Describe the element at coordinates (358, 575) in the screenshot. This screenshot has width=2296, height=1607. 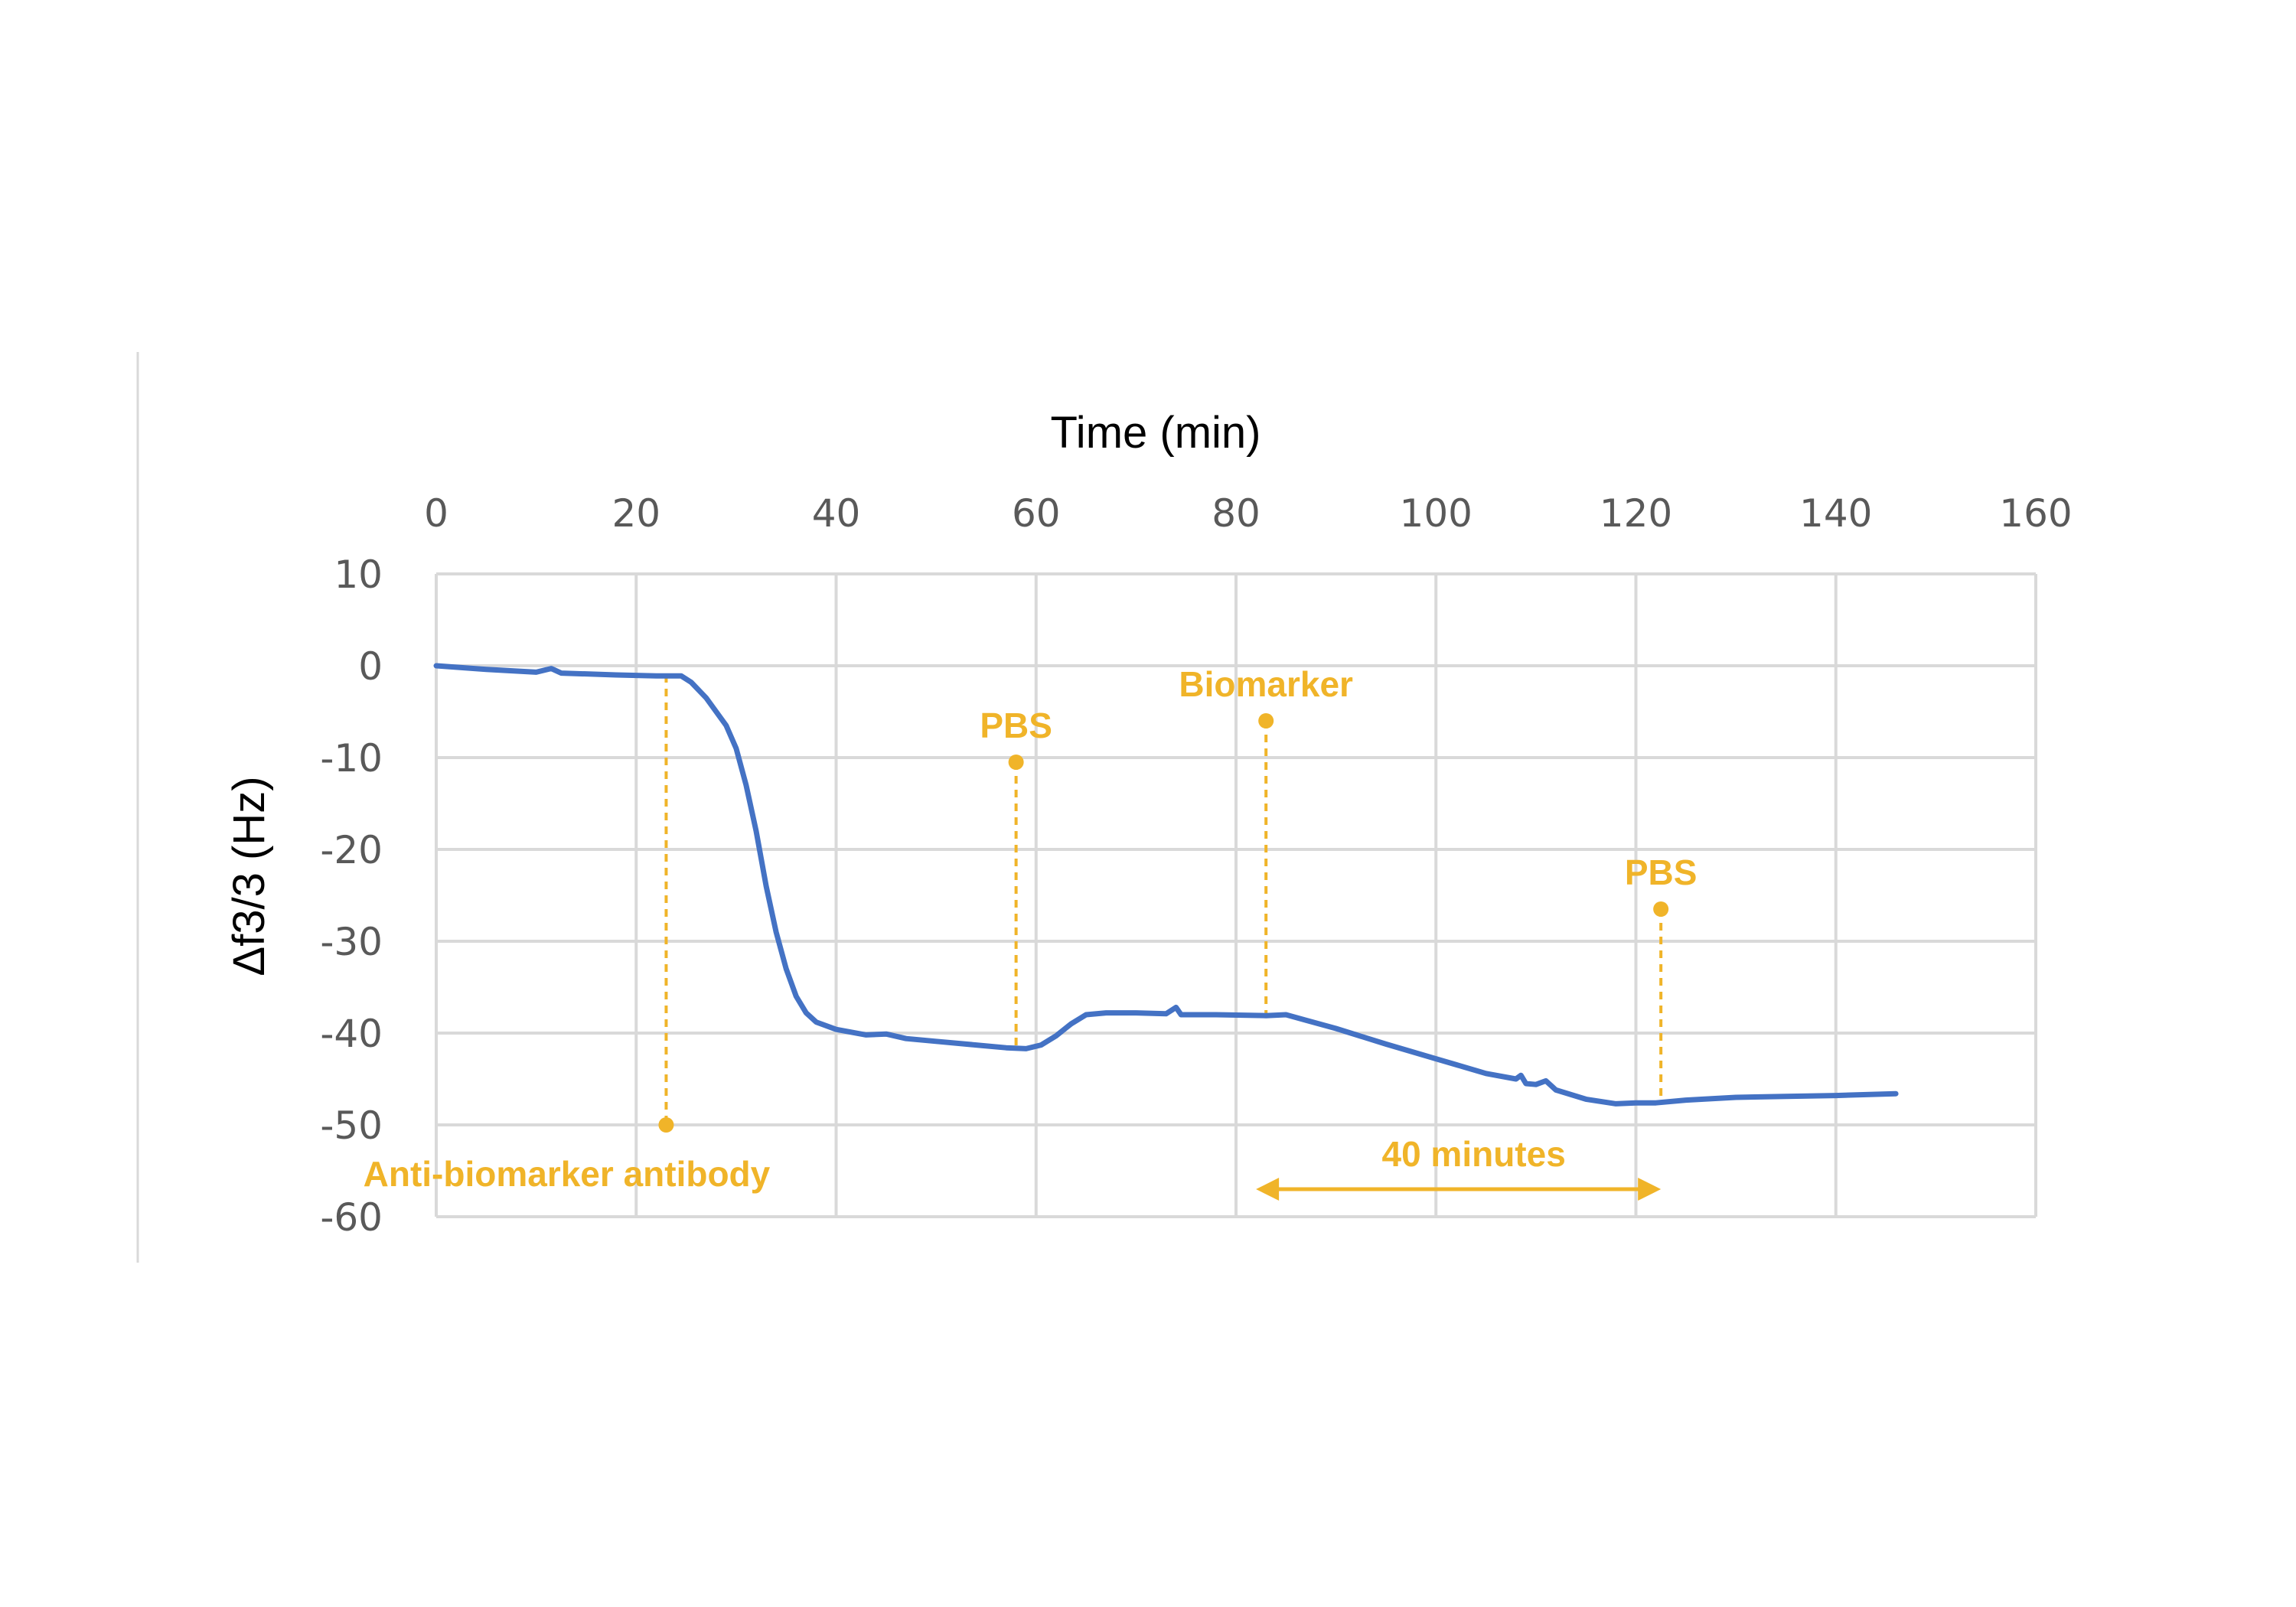
I see `y-tick-label: 10` at that location.